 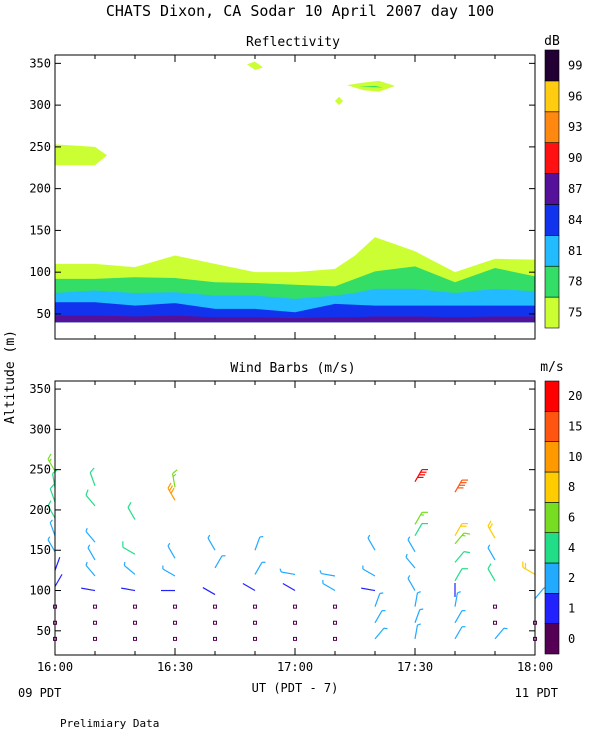 What do you see at coordinates (40, 189) in the screenshot?
I see `y-tick-label: 200` at bounding box center [40, 189].